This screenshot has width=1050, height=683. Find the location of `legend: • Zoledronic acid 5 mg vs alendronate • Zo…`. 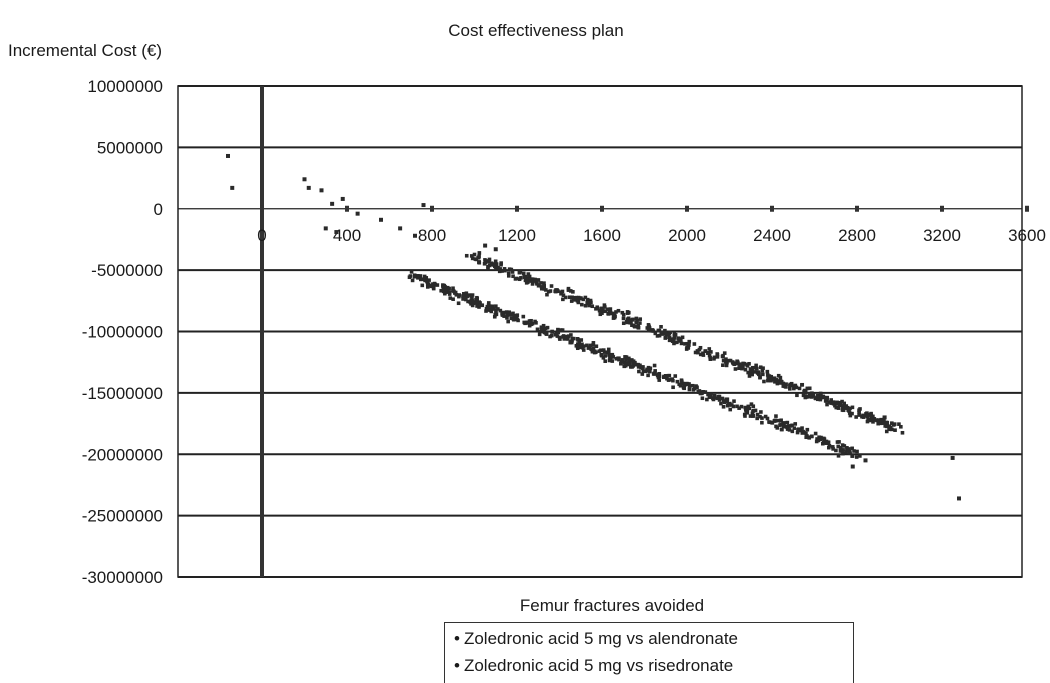

legend: • Zoledronic acid 5 mg vs alendronate • Zo… is located at coordinates (649, 652).